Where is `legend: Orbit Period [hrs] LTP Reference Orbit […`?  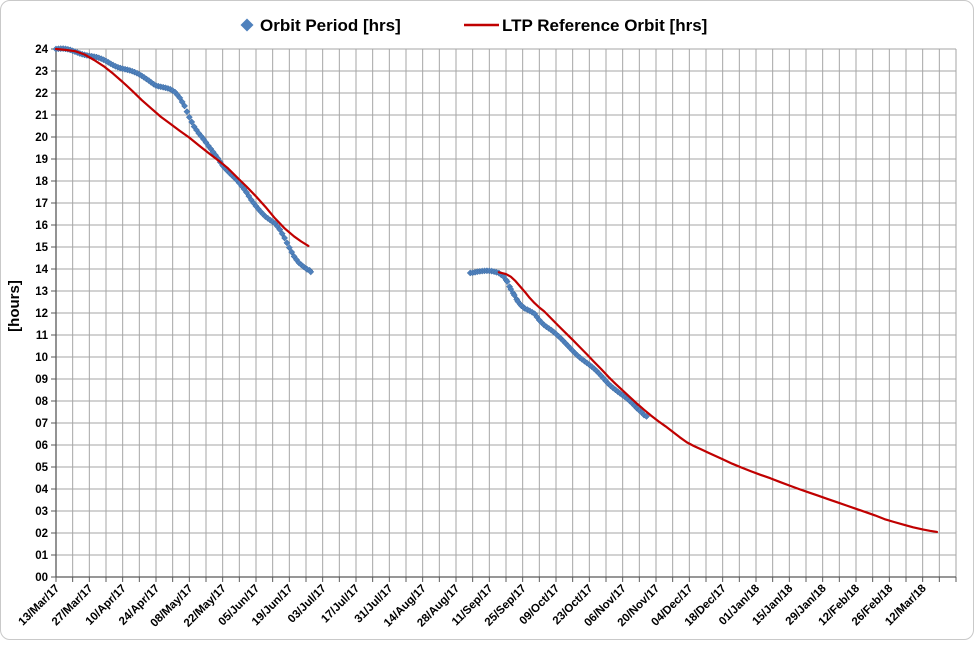 legend: Orbit Period [hrs] LTP Reference Orbit [… is located at coordinates (473, 25).